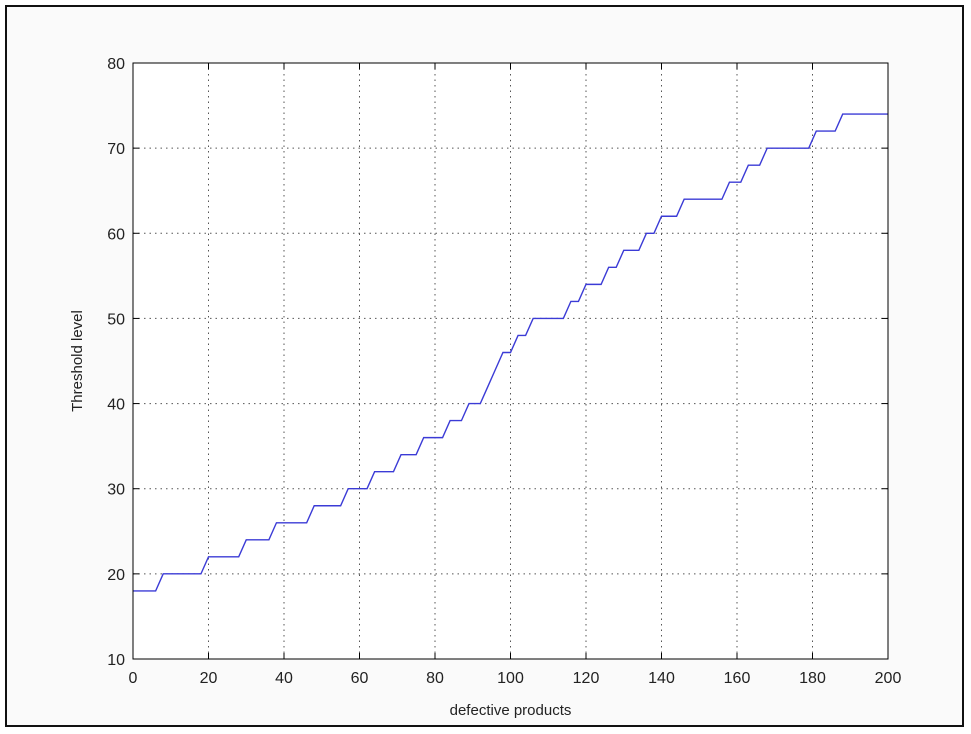 The image size is (971, 734). Describe the element at coordinates (77, 361) in the screenshot. I see `y-axis-label: Threshold level` at that location.